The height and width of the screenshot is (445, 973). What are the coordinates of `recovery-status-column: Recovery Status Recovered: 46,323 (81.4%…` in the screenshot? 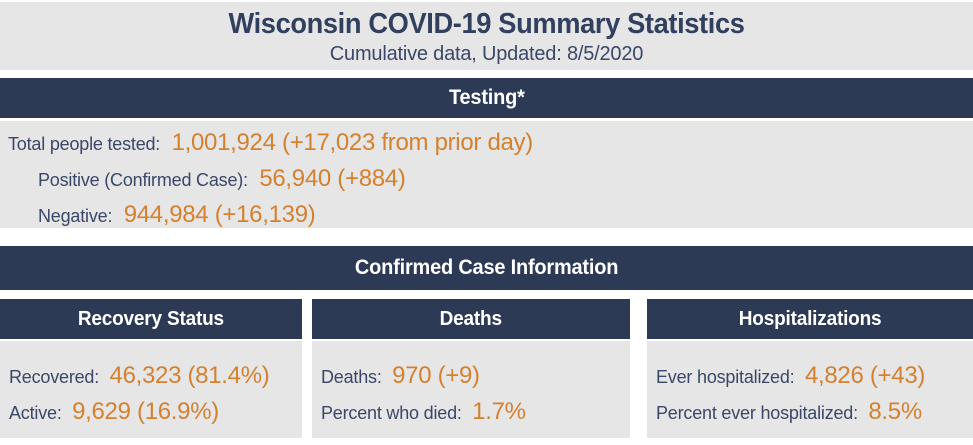 It's located at (151, 368).